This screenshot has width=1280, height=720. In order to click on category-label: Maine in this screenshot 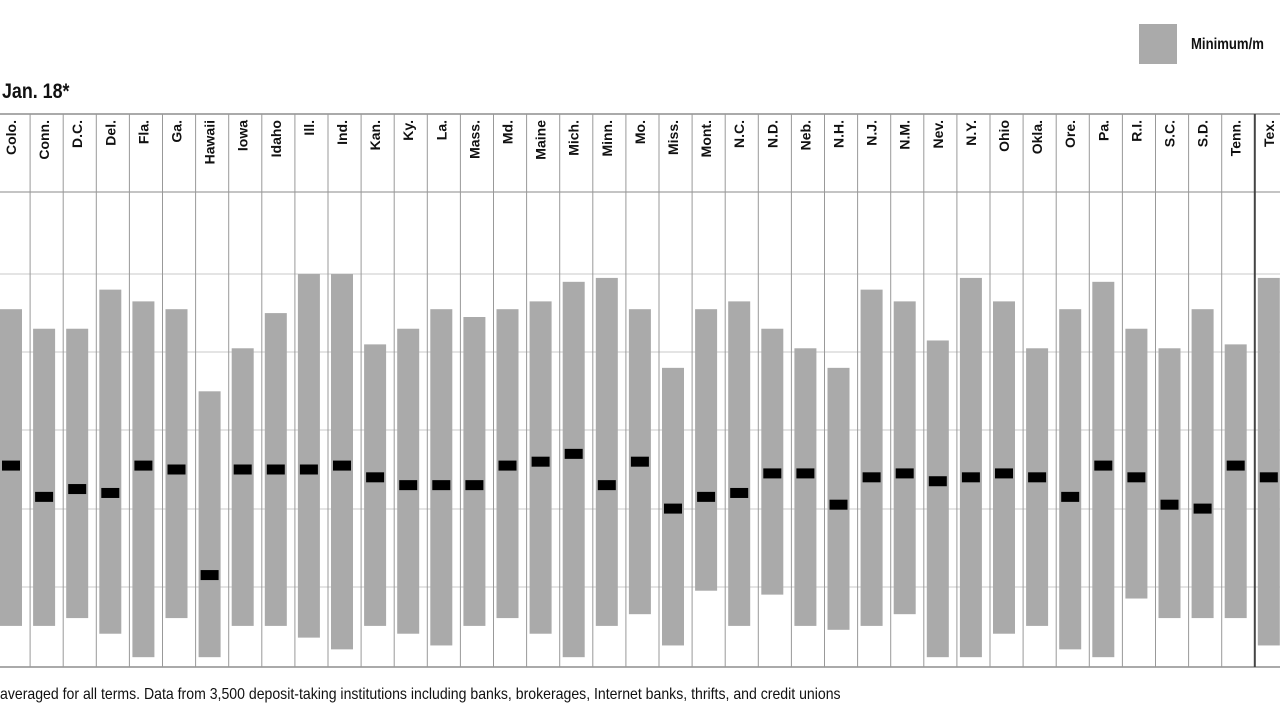, I will do `click(541, 140)`.